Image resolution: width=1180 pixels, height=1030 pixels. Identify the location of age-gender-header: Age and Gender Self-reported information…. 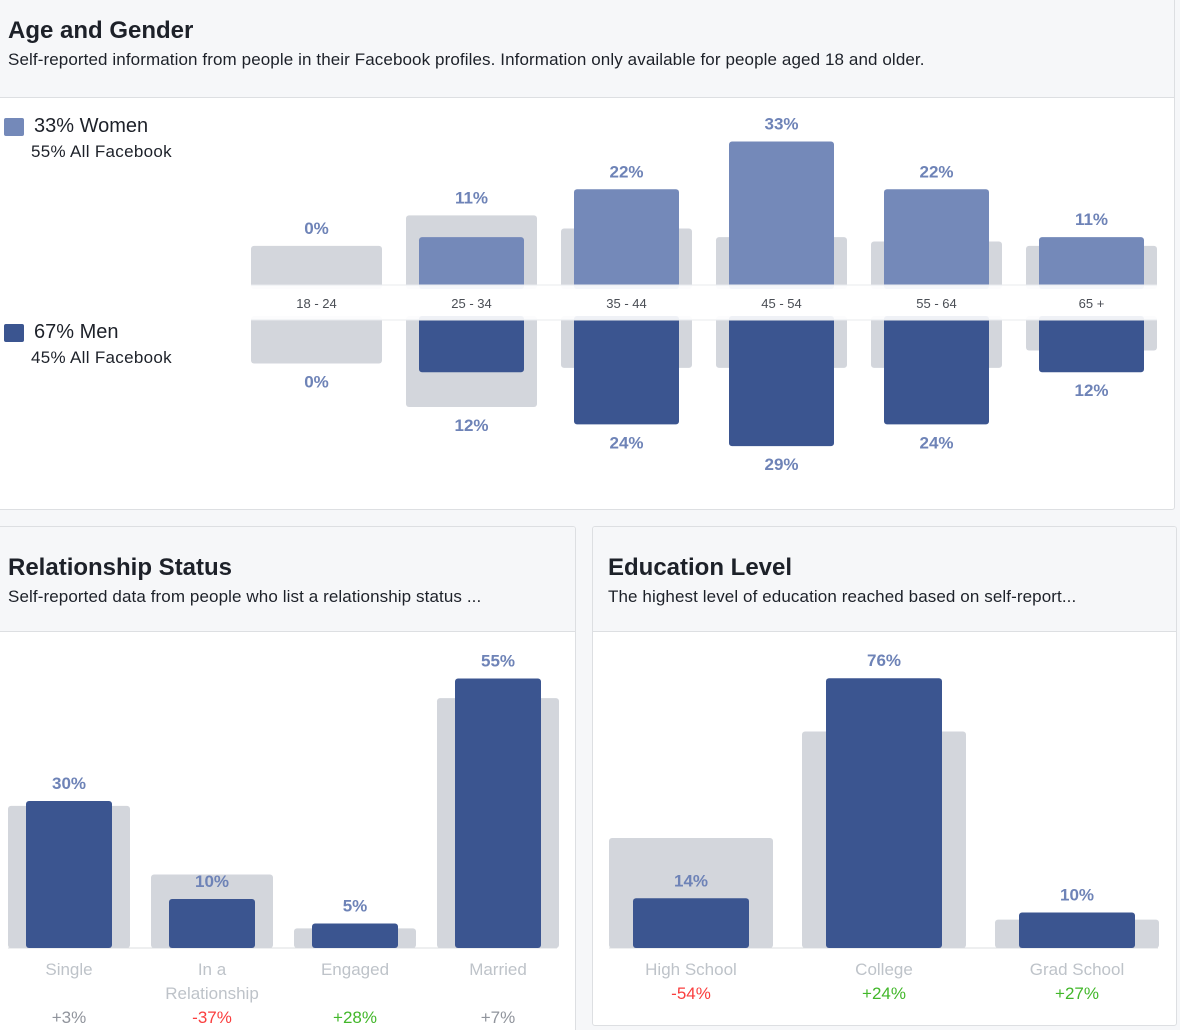
(587, 49).